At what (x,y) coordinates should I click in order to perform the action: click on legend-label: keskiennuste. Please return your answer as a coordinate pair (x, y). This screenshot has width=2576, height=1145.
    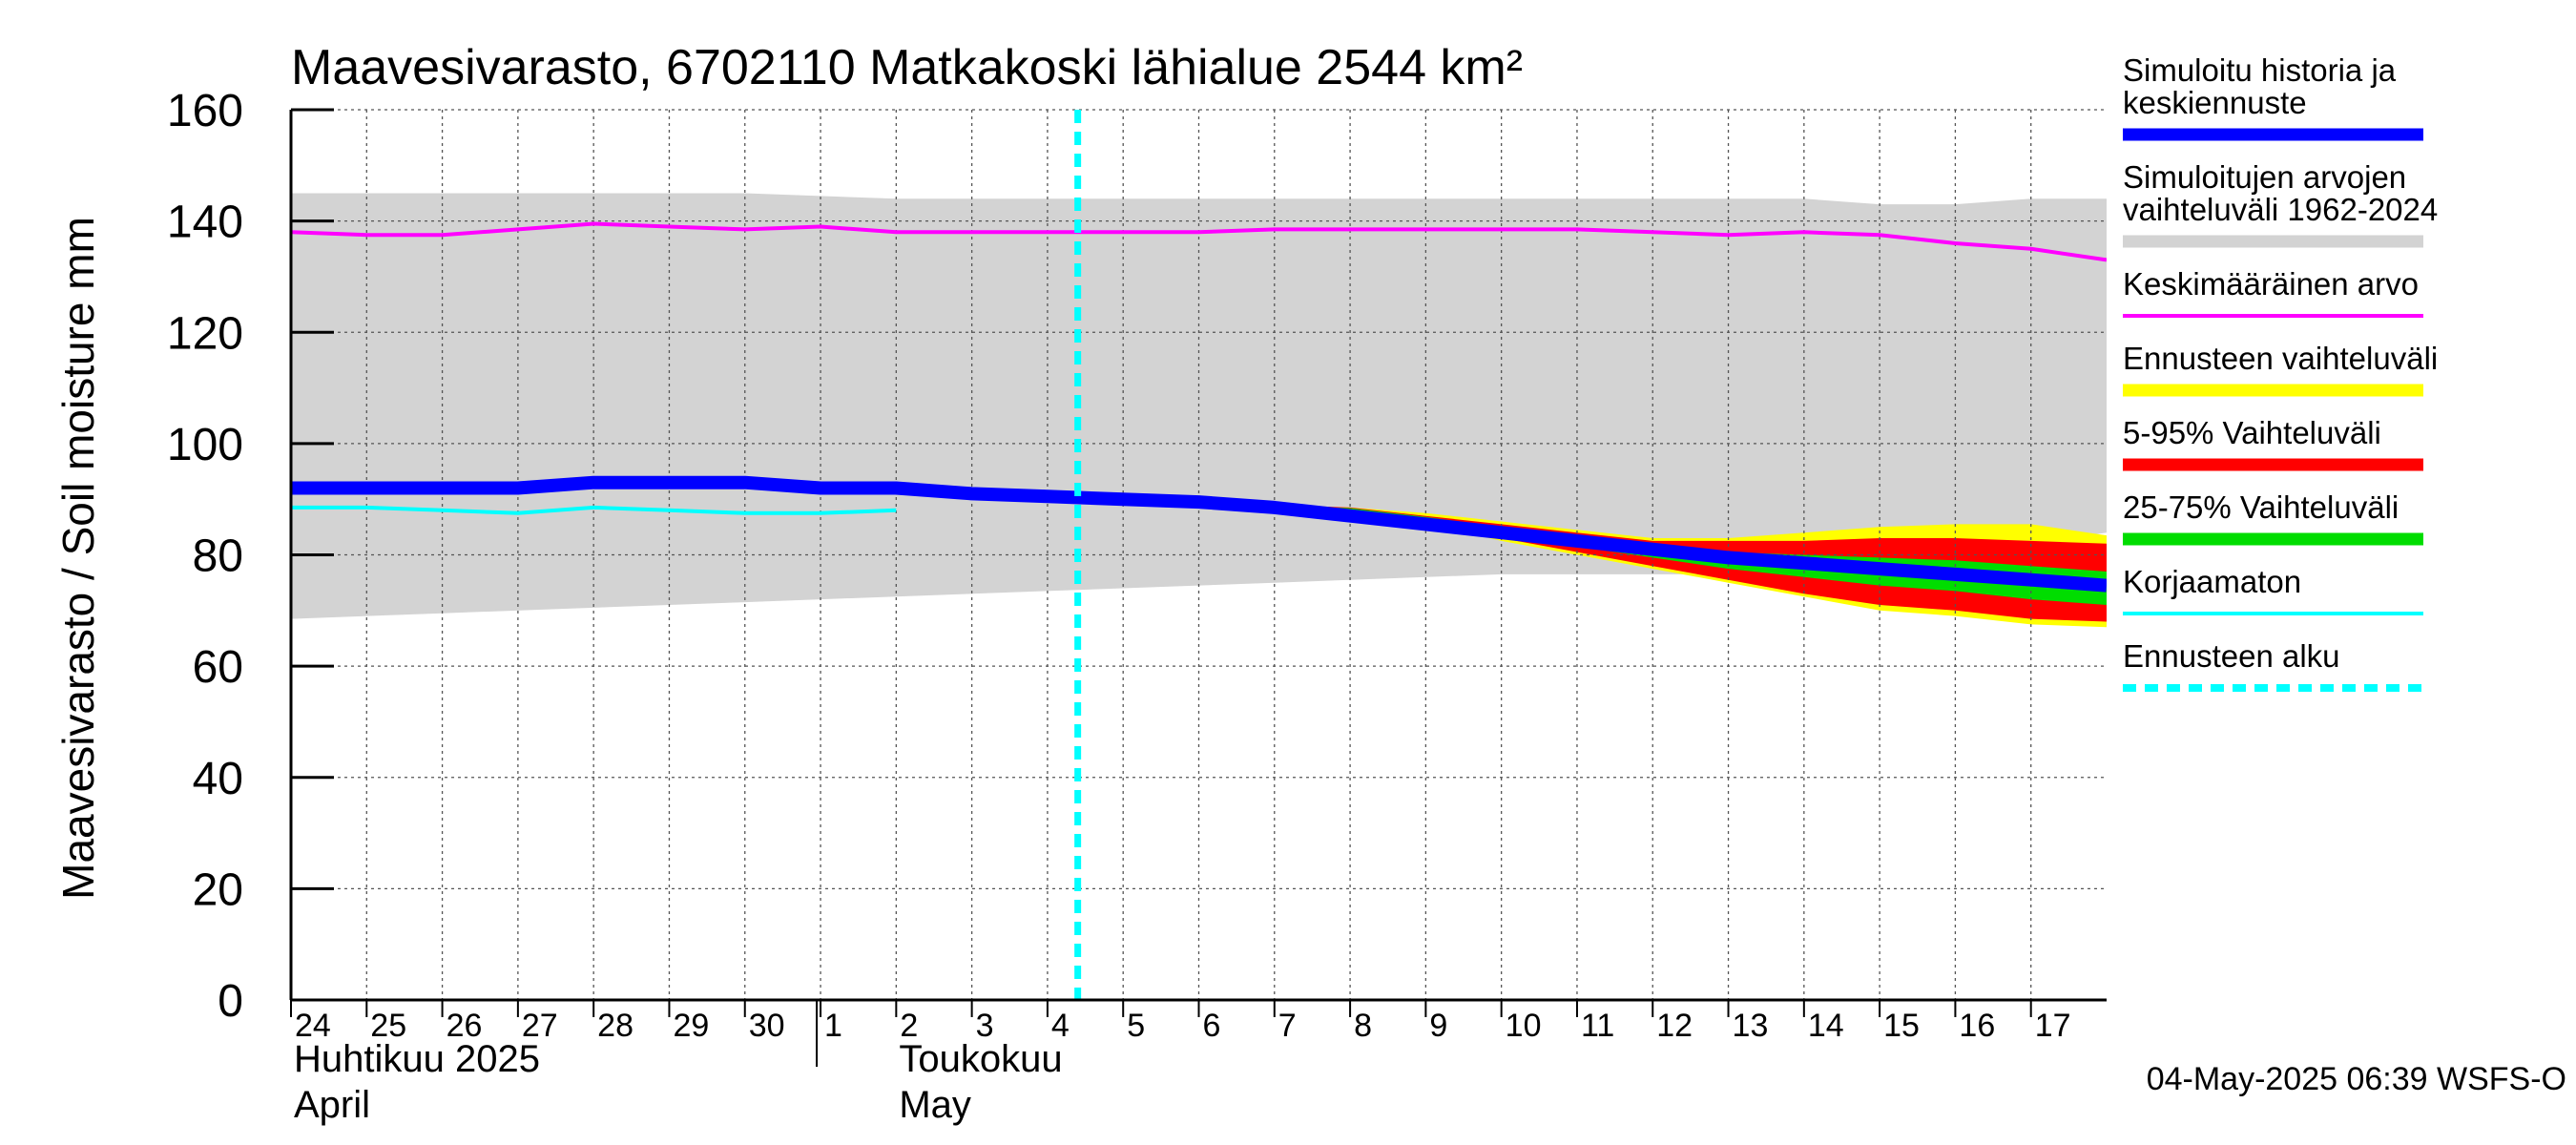
    Looking at the image, I should click on (2215, 103).